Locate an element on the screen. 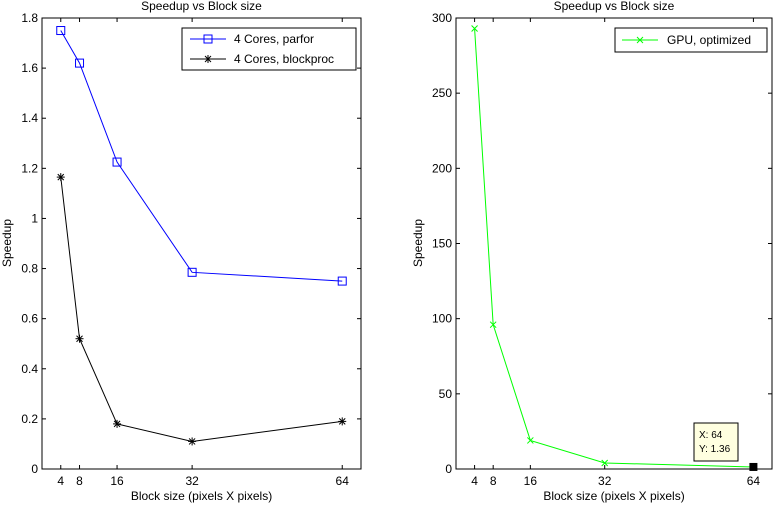 Image resolution: width=773 pixels, height=505 pixels. left-legend: 4 Cores, parfor 4 Cores, blockproc is located at coordinates (269, 49).